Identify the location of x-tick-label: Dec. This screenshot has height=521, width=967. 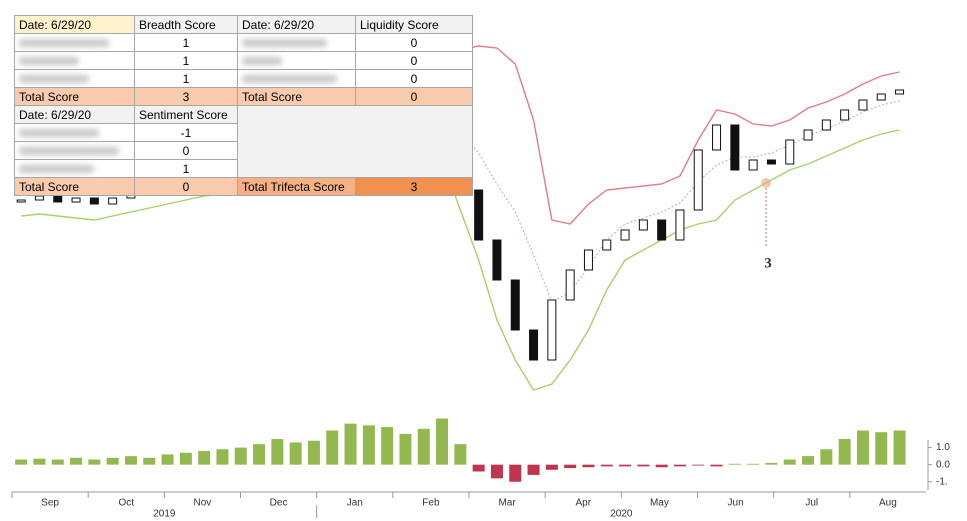
(279, 503).